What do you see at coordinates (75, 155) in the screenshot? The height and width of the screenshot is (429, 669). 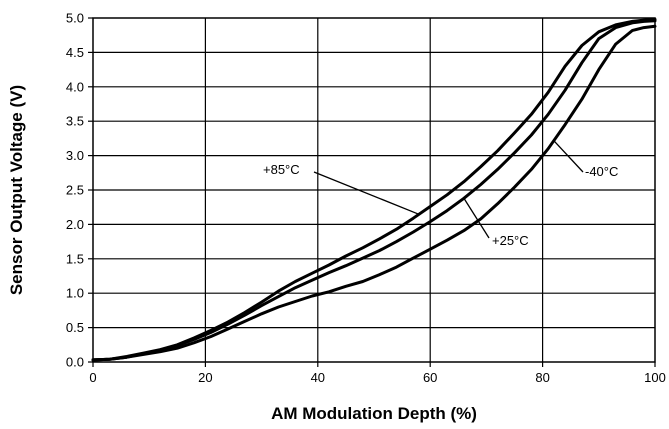 I see `y-tick-label: 3.0` at bounding box center [75, 155].